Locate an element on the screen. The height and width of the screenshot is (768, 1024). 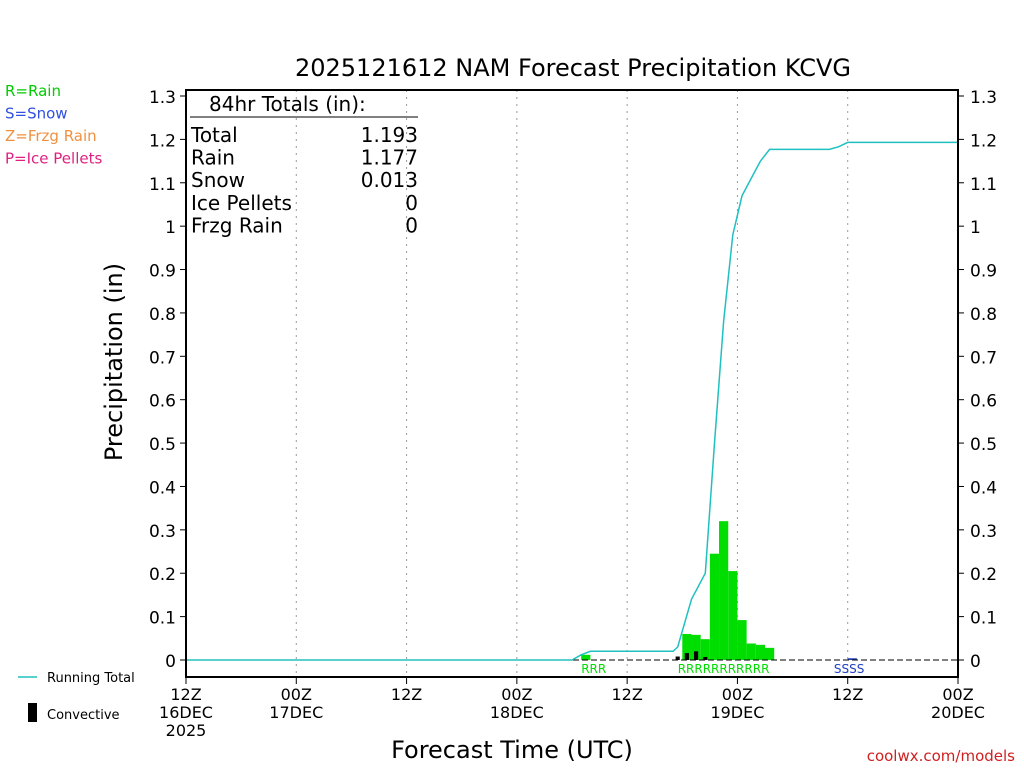
totals-label: Total is located at coordinates (214, 135).